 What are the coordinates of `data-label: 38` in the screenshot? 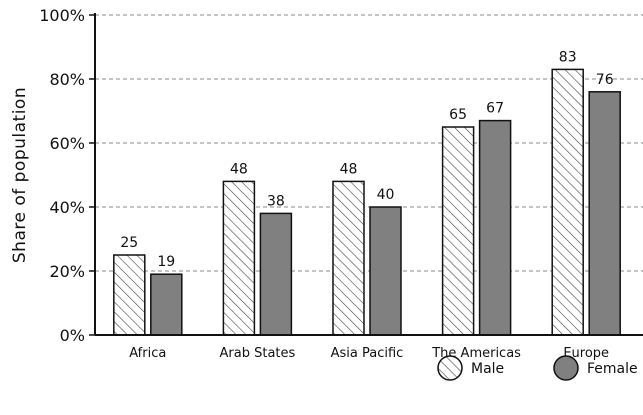 It's located at (276, 201).